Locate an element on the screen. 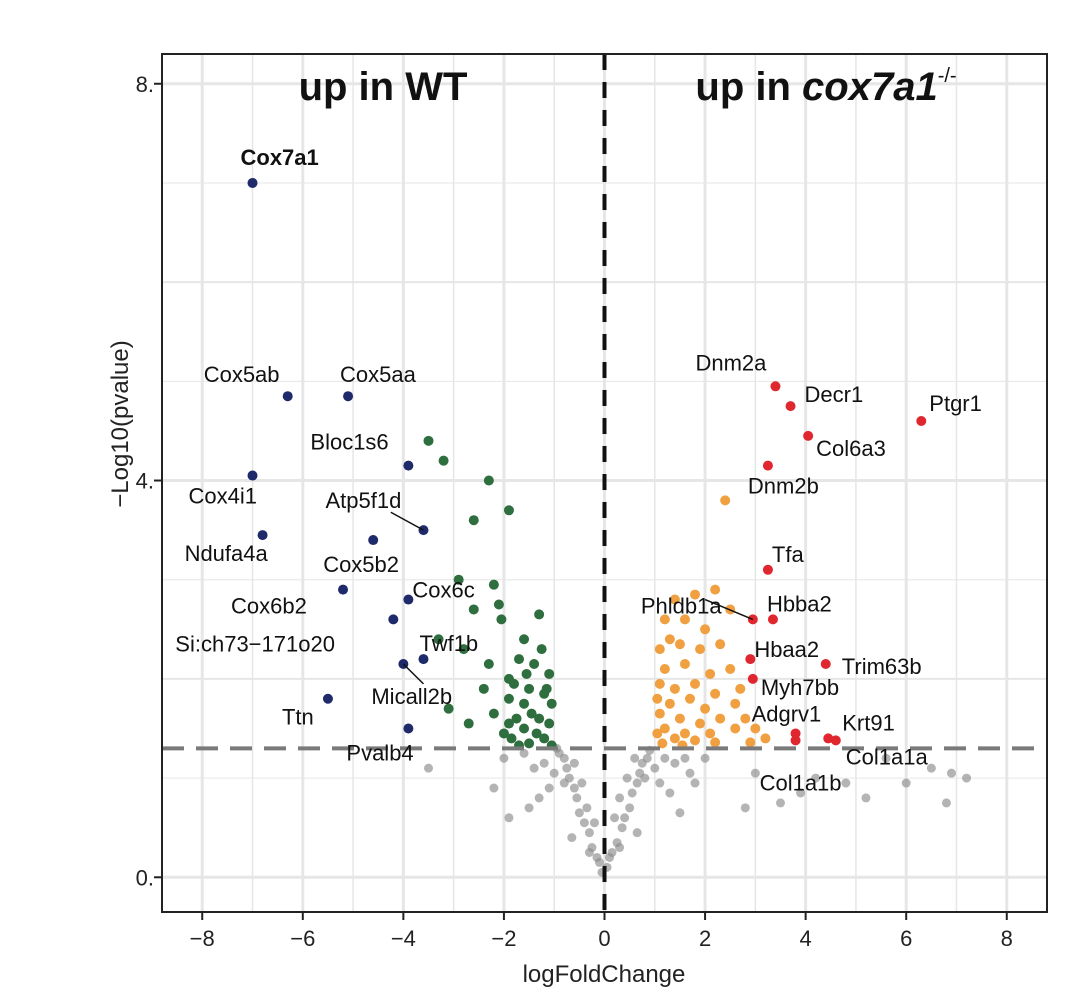 The height and width of the screenshot is (1005, 1079). x-tick-label: 0 is located at coordinates (604, 938).